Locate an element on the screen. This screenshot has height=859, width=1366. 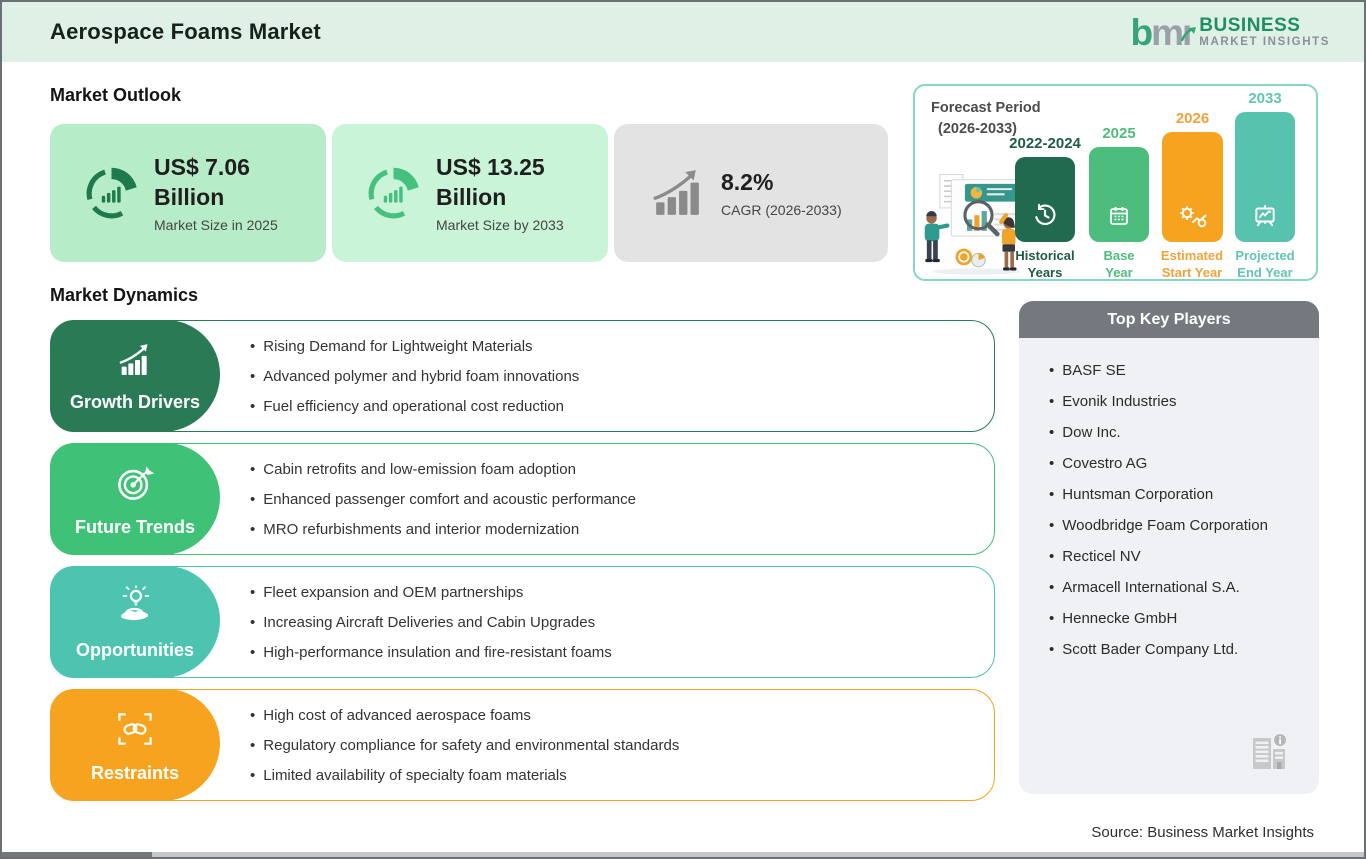
player-item: Recticel NV is located at coordinates (1179, 556).